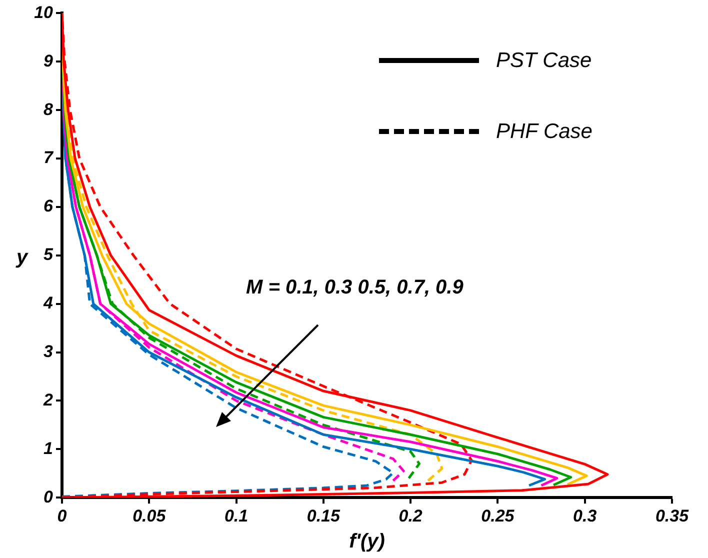  What do you see at coordinates (585, 516) in the screenshot?
I see `x-tick-label: 0.3` at bounding box center [585, 516].